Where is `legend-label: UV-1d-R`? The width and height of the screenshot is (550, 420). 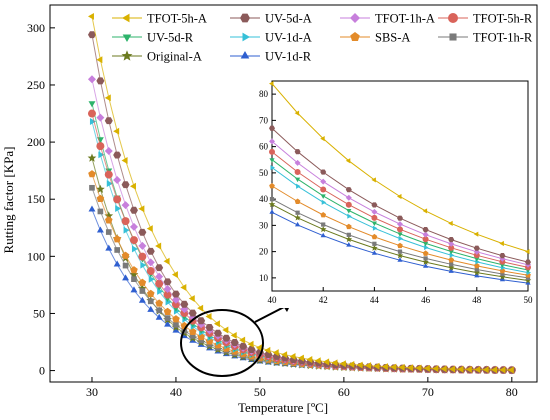
legend-label: UV-1d-R is located at coordinates (288, 57).